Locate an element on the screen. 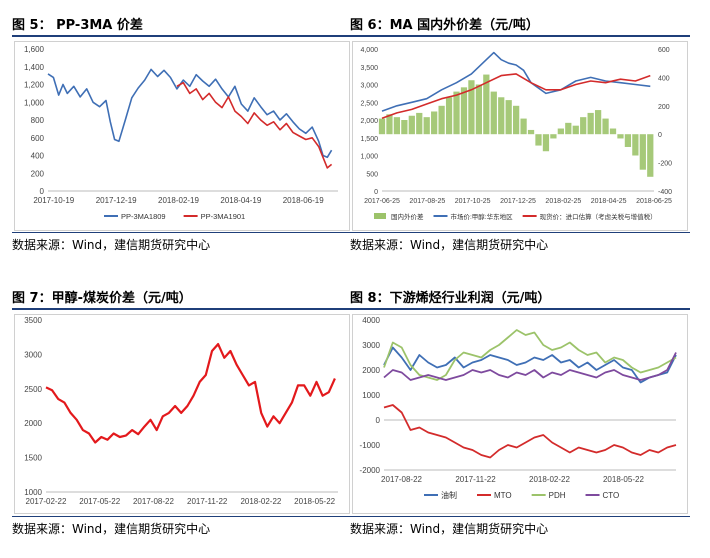  fig5-bottom-rule is located at coordinates (182, 232).